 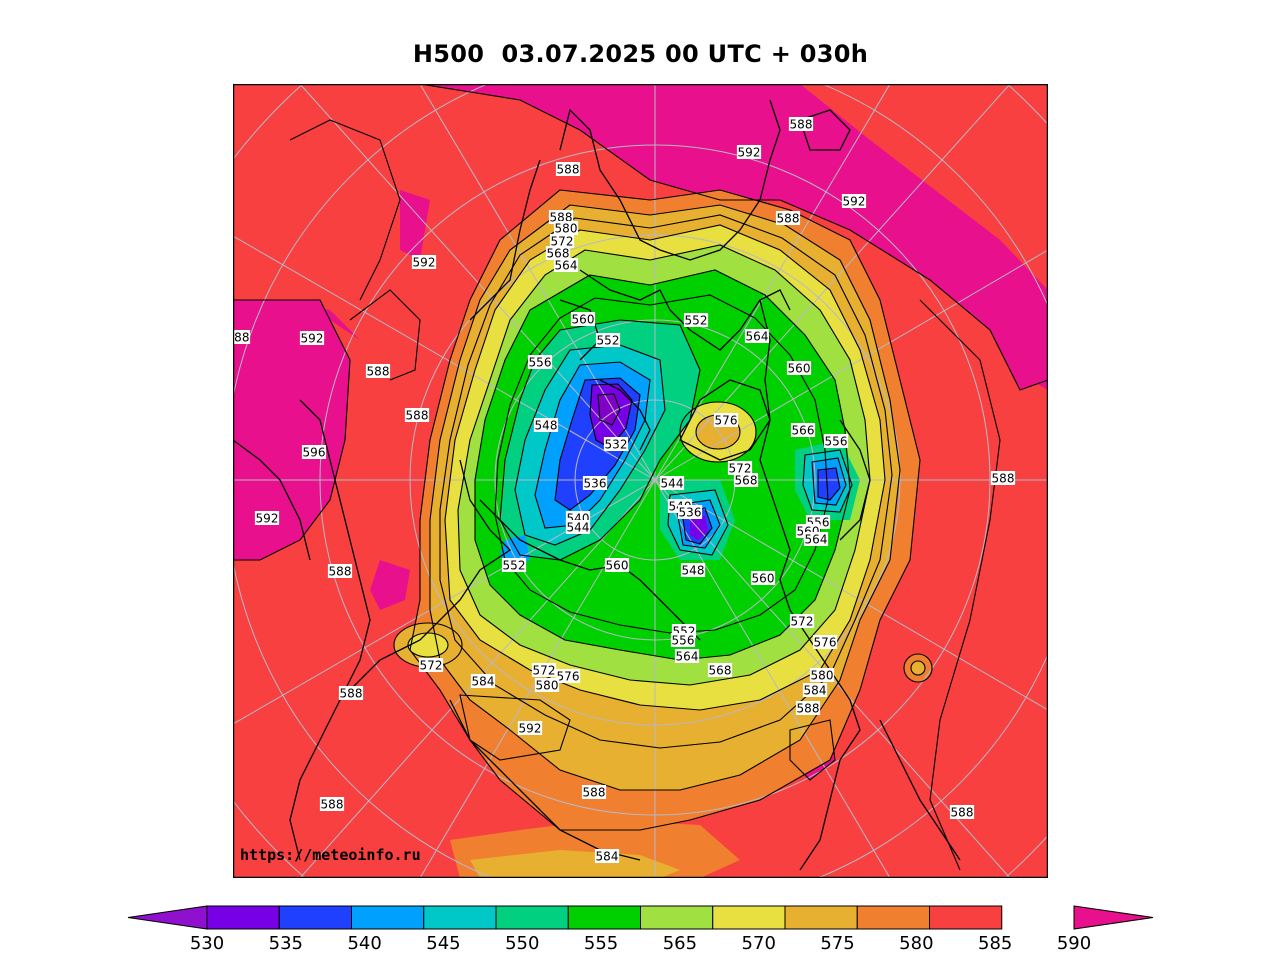 What do you see at coordinates (616, 445) in the screenshot?
I see `contour-label: 532` at bounding box center [616, 445].